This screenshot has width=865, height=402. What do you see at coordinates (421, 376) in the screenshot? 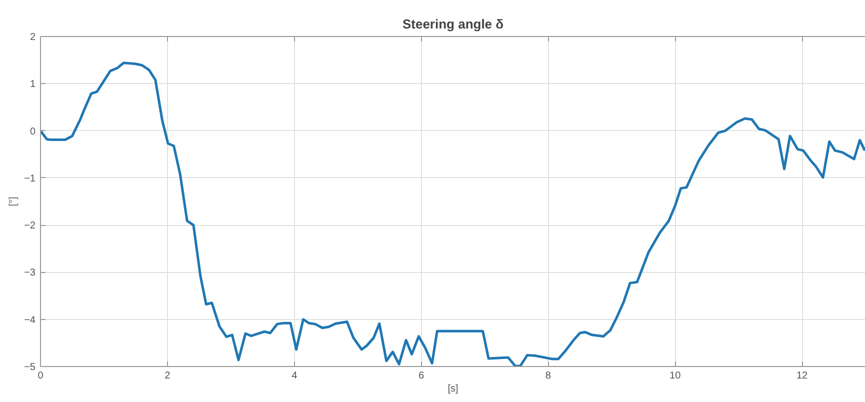
I see `x-tick-label: 6` at bounding box center [421, 376].